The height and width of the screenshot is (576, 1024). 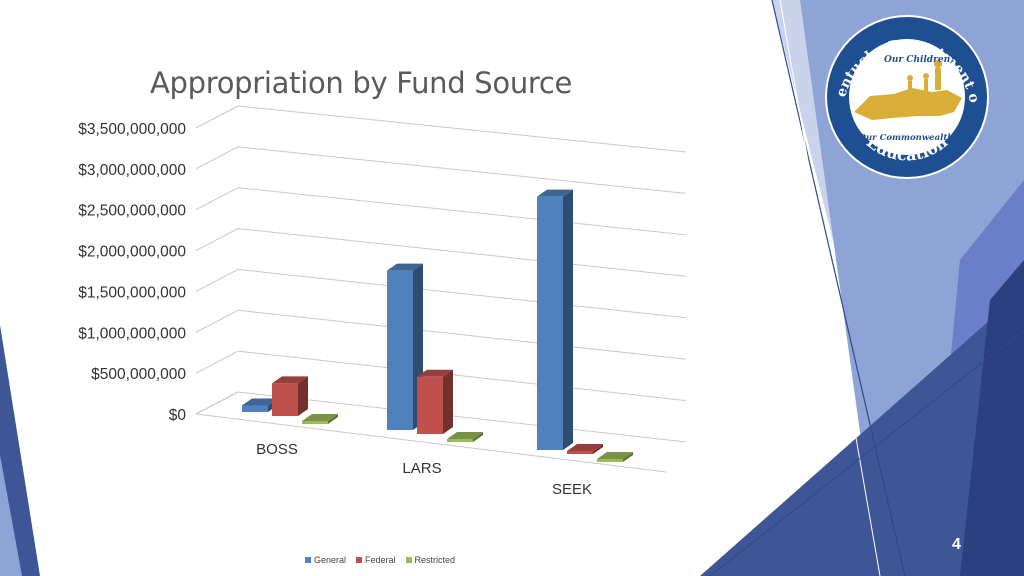 What do you see at coordinates (906, 138) in the screenshot?
I see `logo-inner-bottom-text: Our Commonwealth` at bounding box center [906, 138].